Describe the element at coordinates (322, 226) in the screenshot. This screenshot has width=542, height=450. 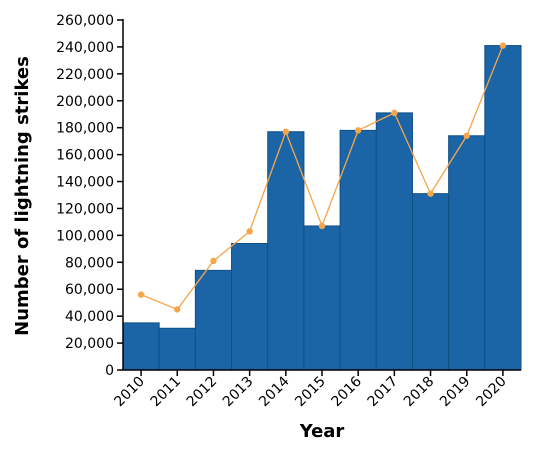
I see `trend-point-2015` at that location.